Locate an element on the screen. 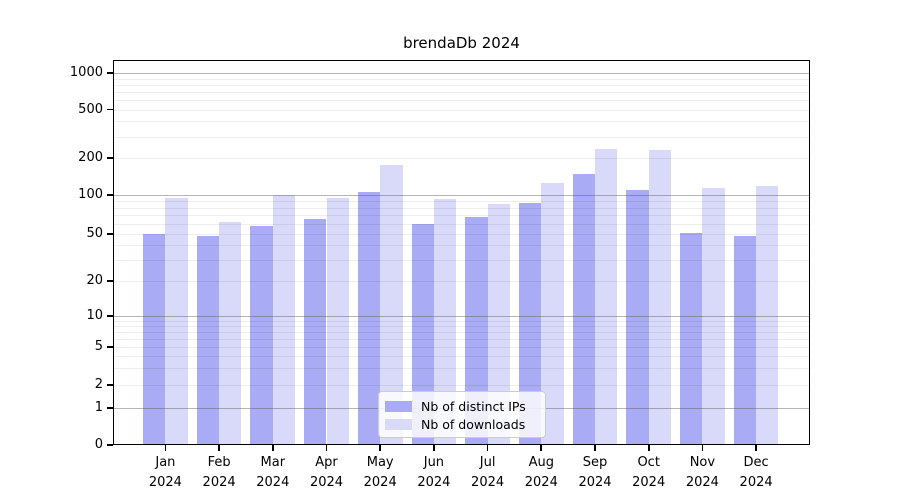 The width and height of the screenshot is (900, 500). bar-downloads-may is located at coordinates (391, 304).